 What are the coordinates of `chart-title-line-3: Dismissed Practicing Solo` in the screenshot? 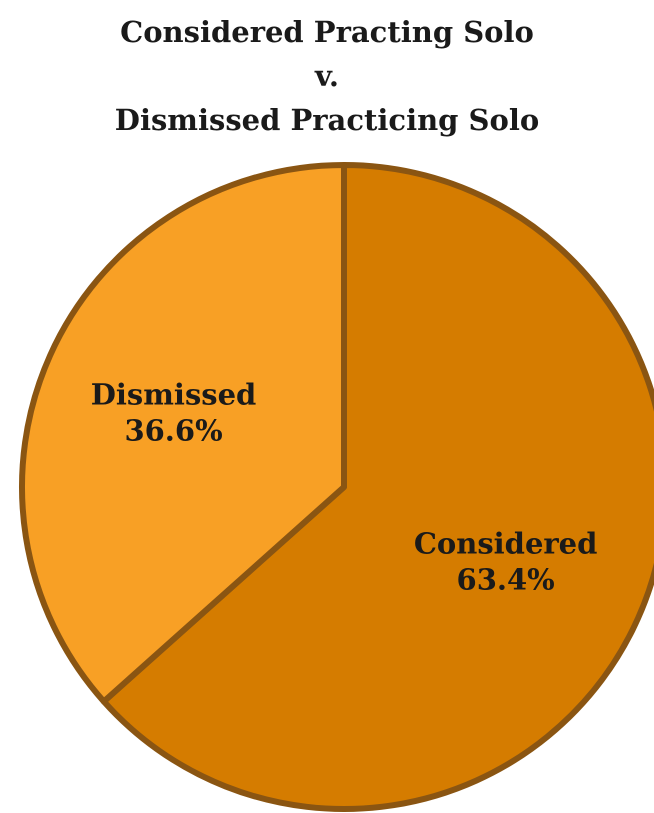 It's located at (327, 120).